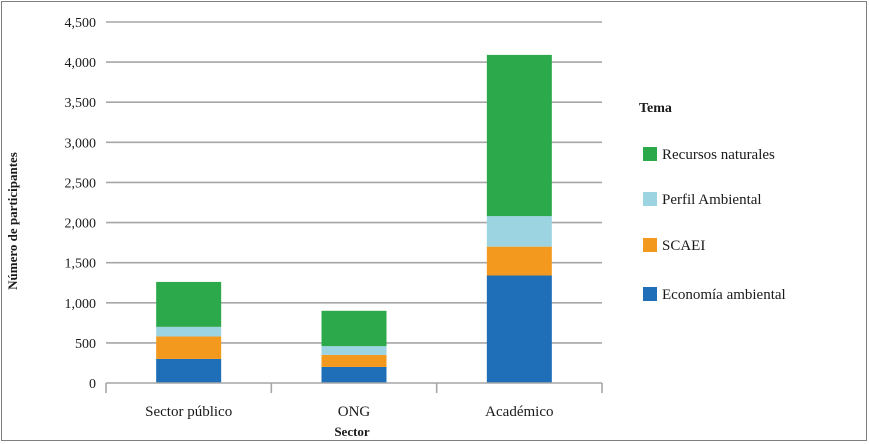  Describe the element at coordinates (81, 264) in the screenshot. I see `y-tick-label: 1,500` at that location.